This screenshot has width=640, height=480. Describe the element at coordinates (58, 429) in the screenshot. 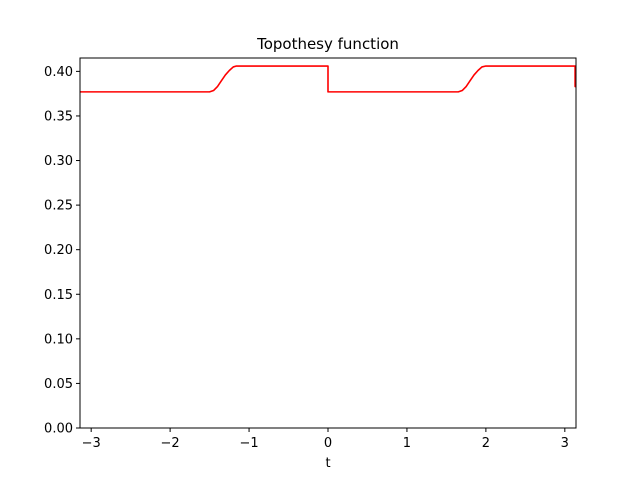

I see `y-tick-label: 0.00` at that location.